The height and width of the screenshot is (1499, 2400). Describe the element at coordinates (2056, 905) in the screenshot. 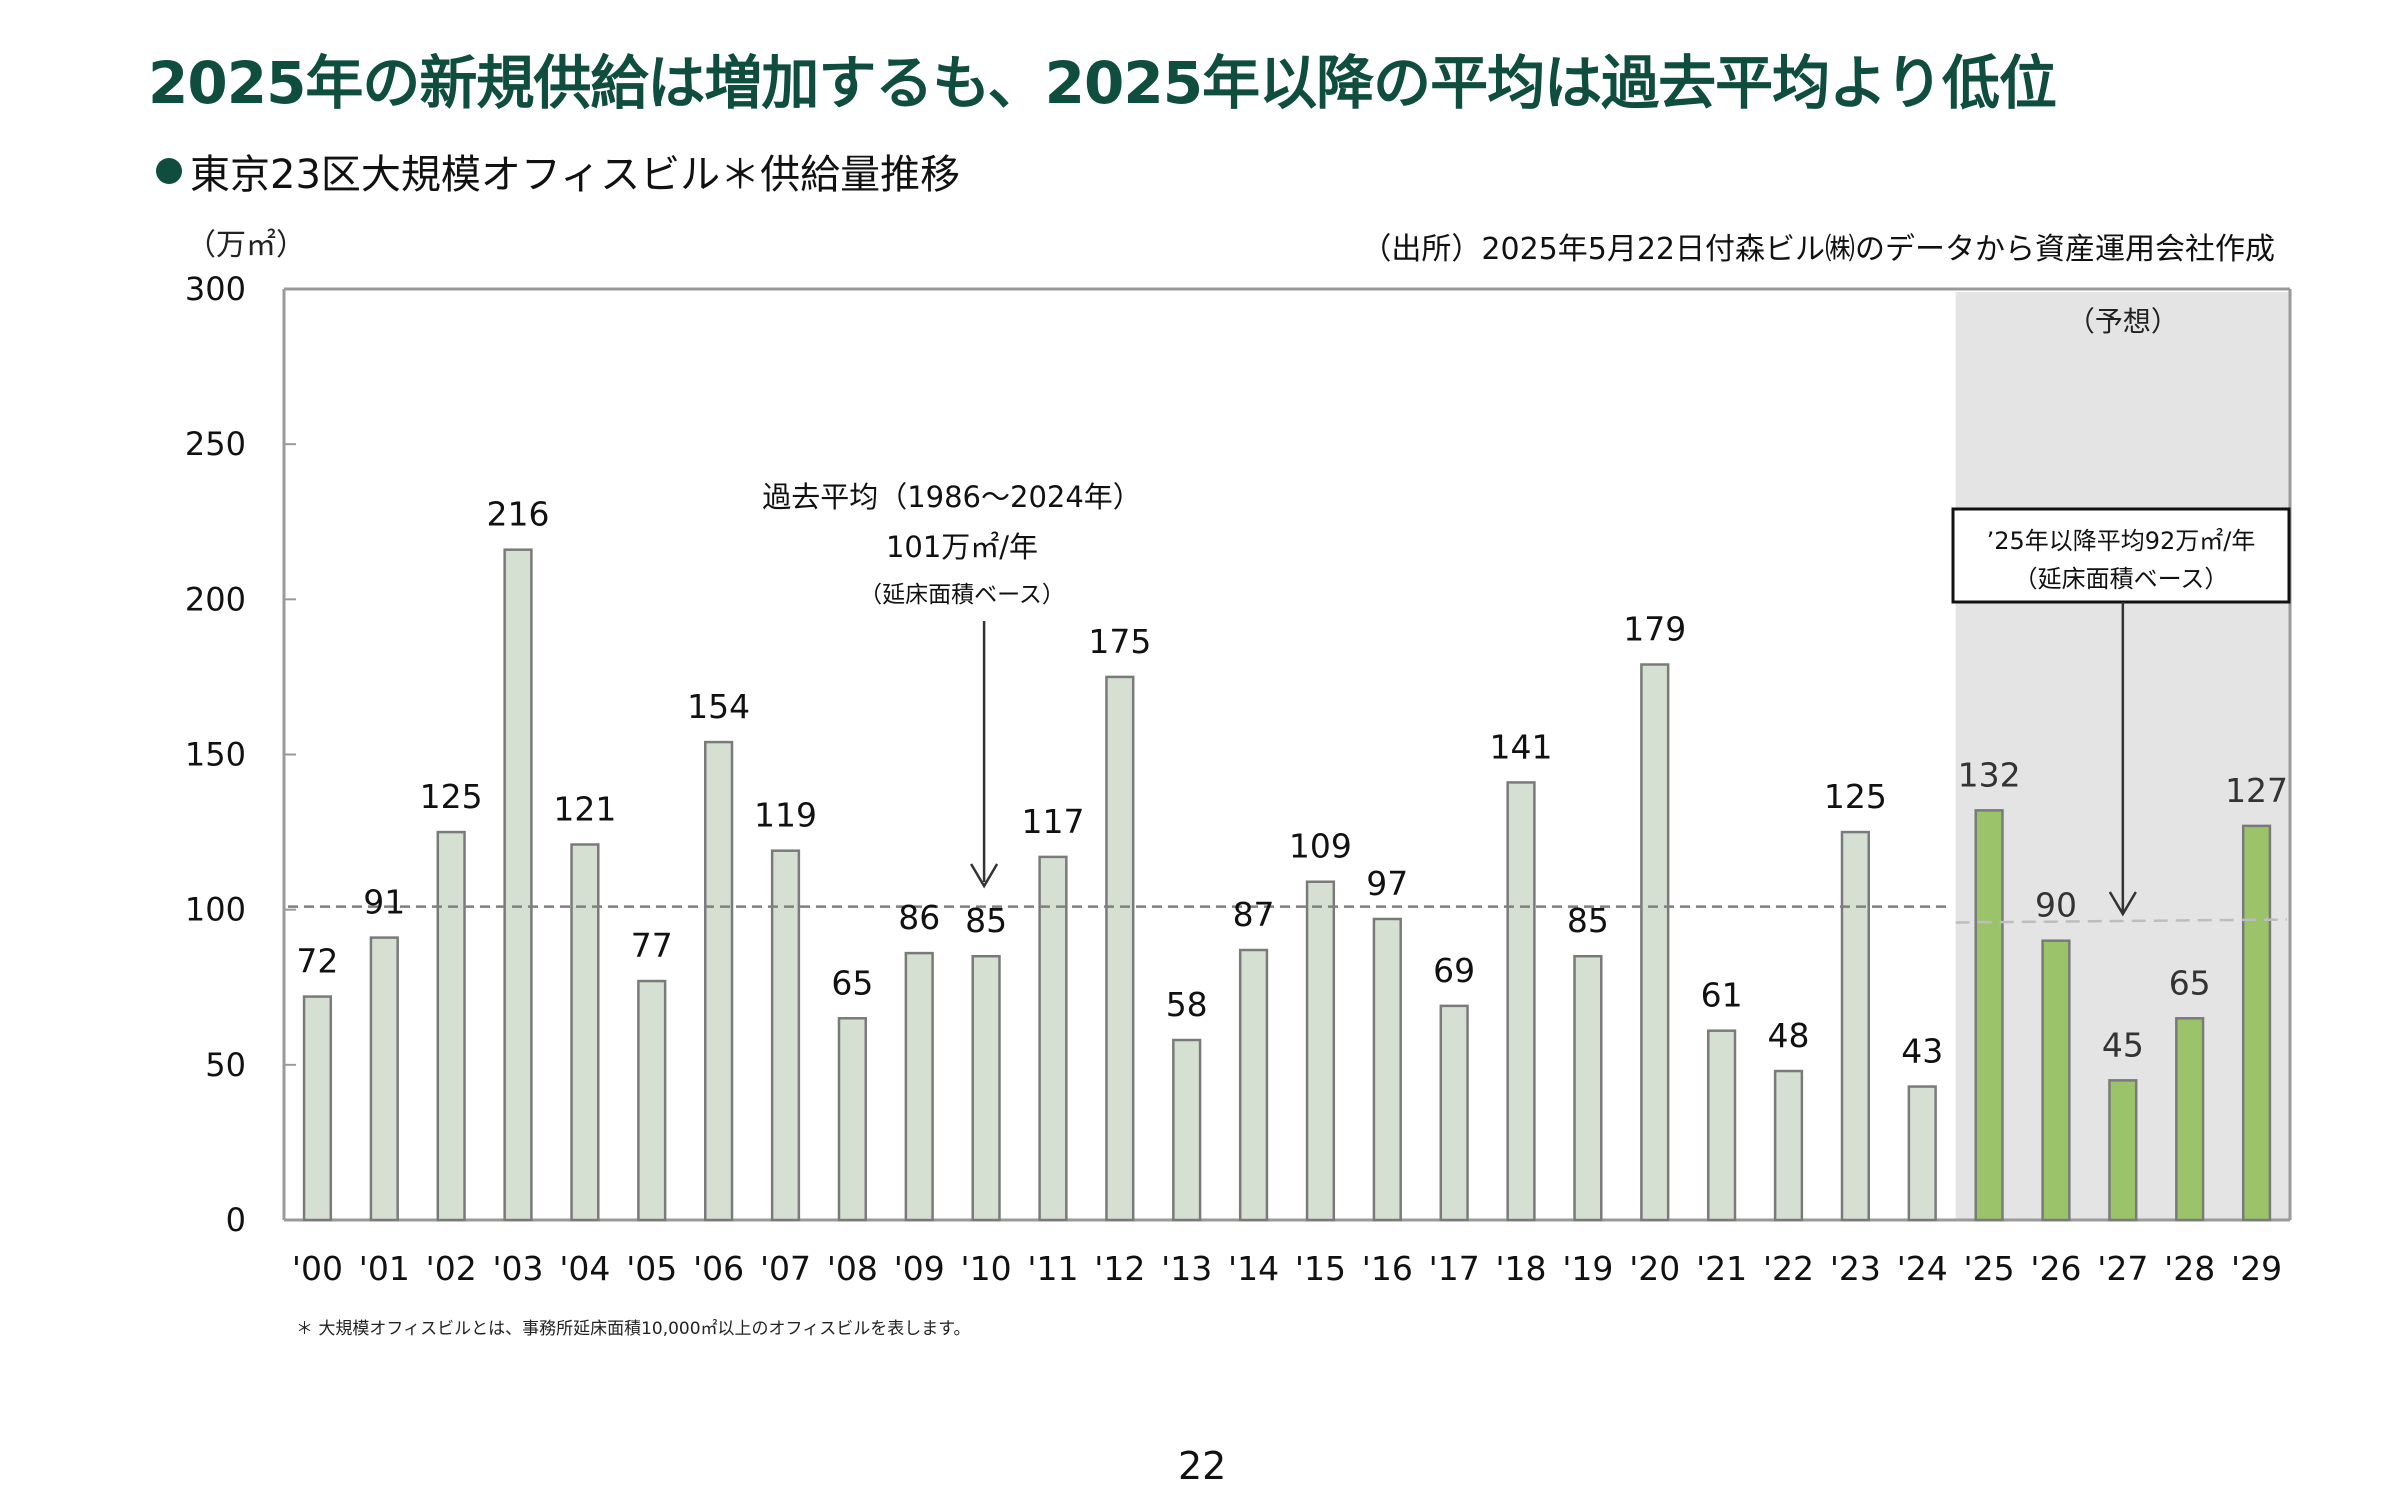

I see `data-label: 90` at that location.